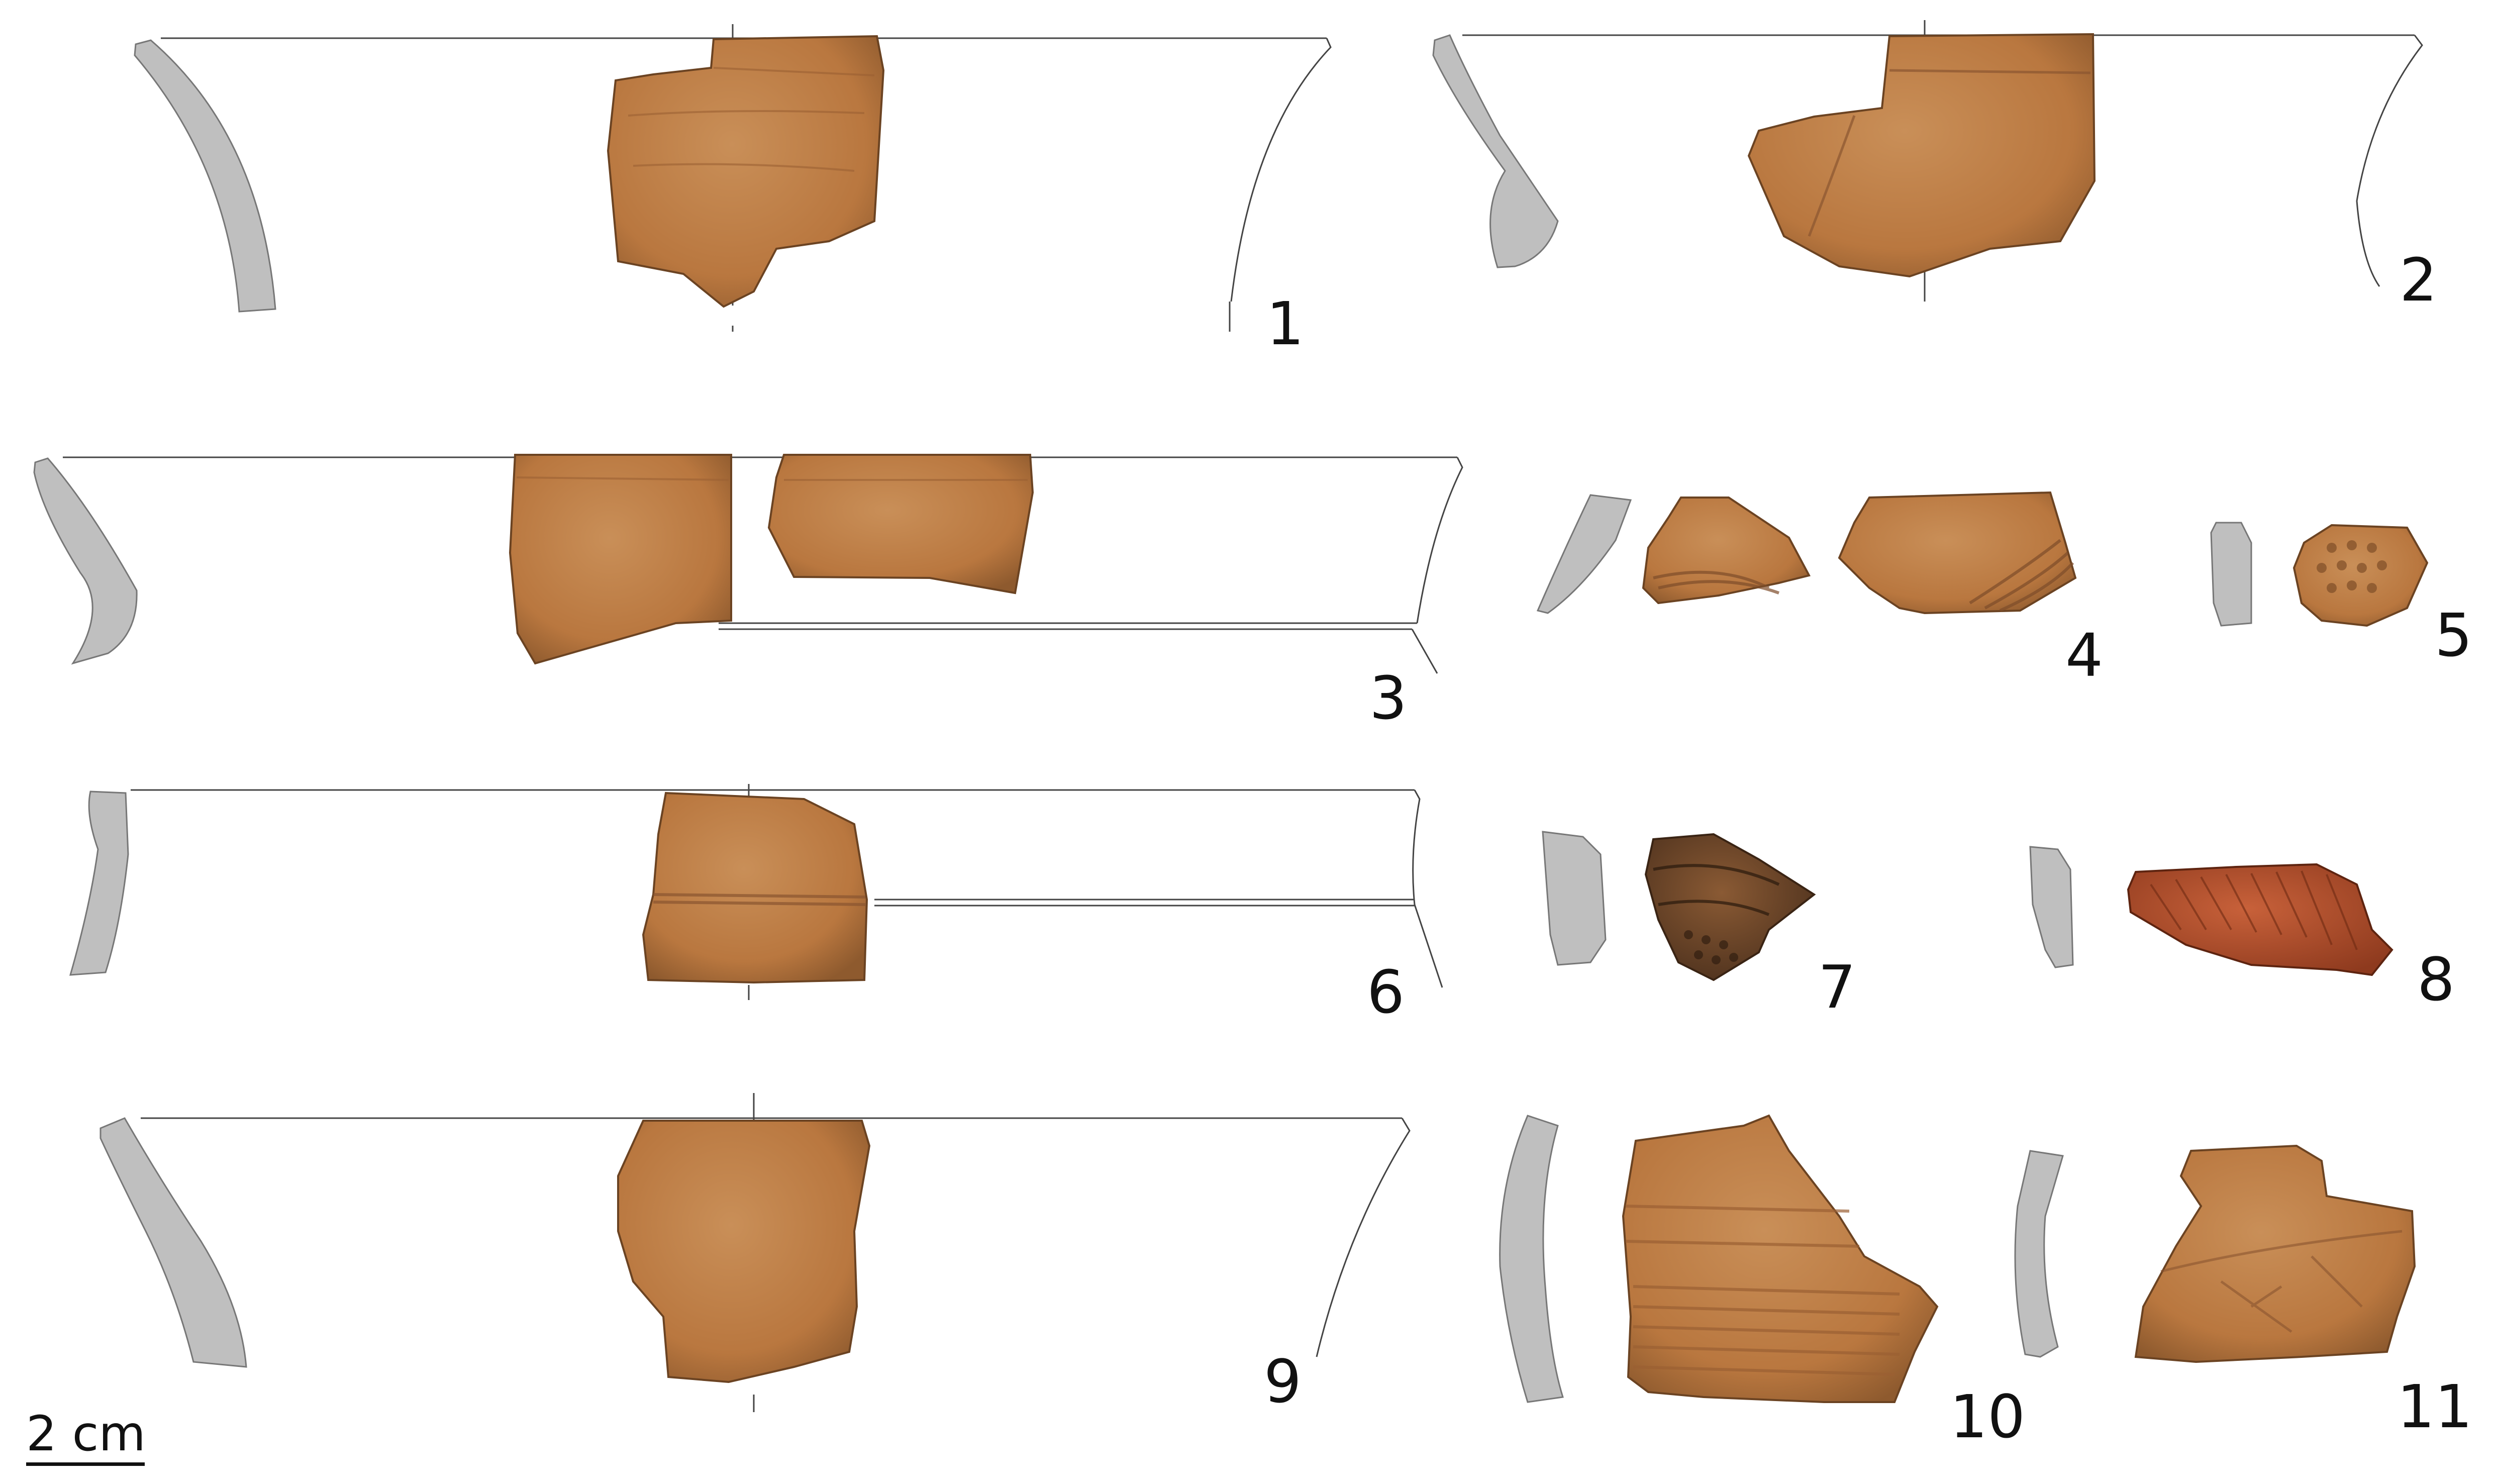 Image resolution: width=2493 pixels, height=1484 pixels. Describe the element at coordinates (751, 120) in the screenshot. I see `sherd-texture` at that location.